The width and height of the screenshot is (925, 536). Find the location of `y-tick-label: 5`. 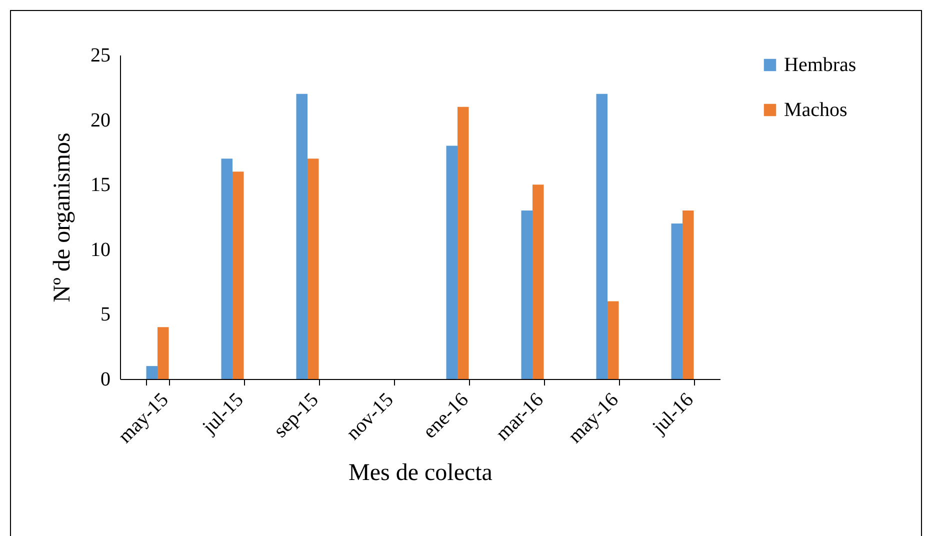

y-tick-label: 5 is located at coordinates (105, 315).